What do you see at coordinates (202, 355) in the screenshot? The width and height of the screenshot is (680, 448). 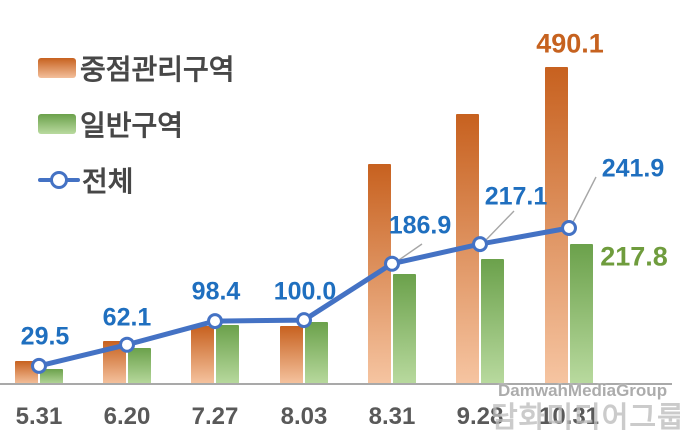 I see `focus-zone-bar-7.27` at bounding box center [202, 355].